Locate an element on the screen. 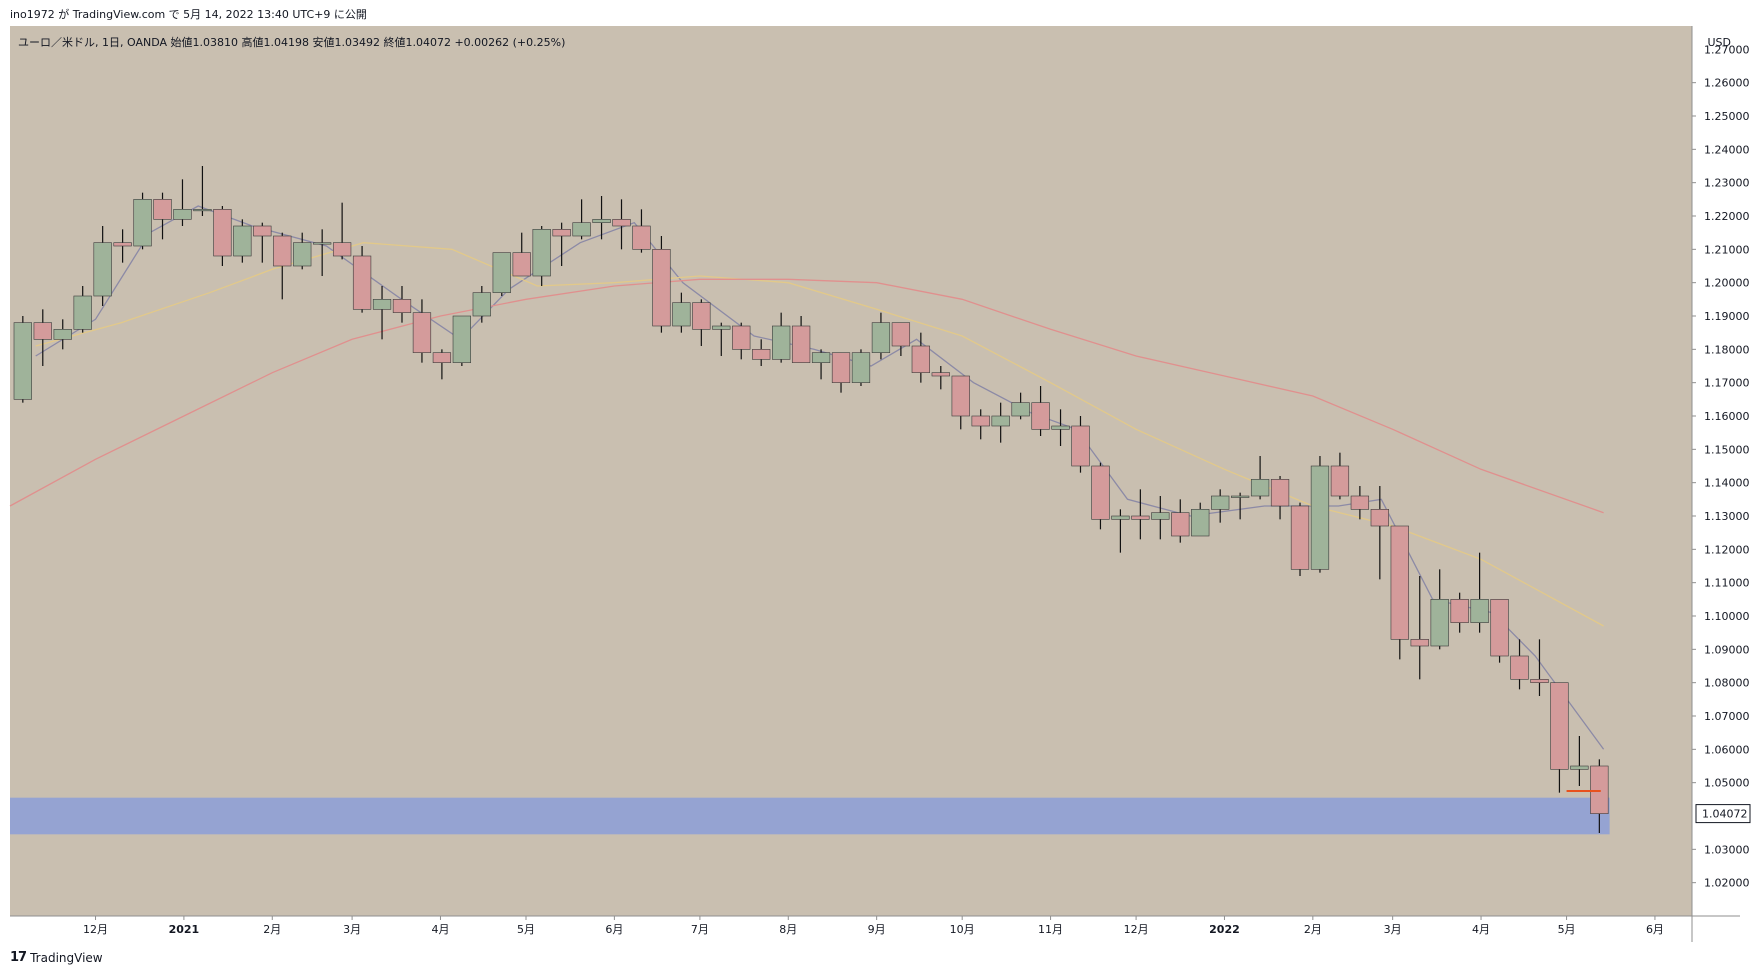  y-tick-label-partial: 1.27000 is located at coordinates (1727, 49).